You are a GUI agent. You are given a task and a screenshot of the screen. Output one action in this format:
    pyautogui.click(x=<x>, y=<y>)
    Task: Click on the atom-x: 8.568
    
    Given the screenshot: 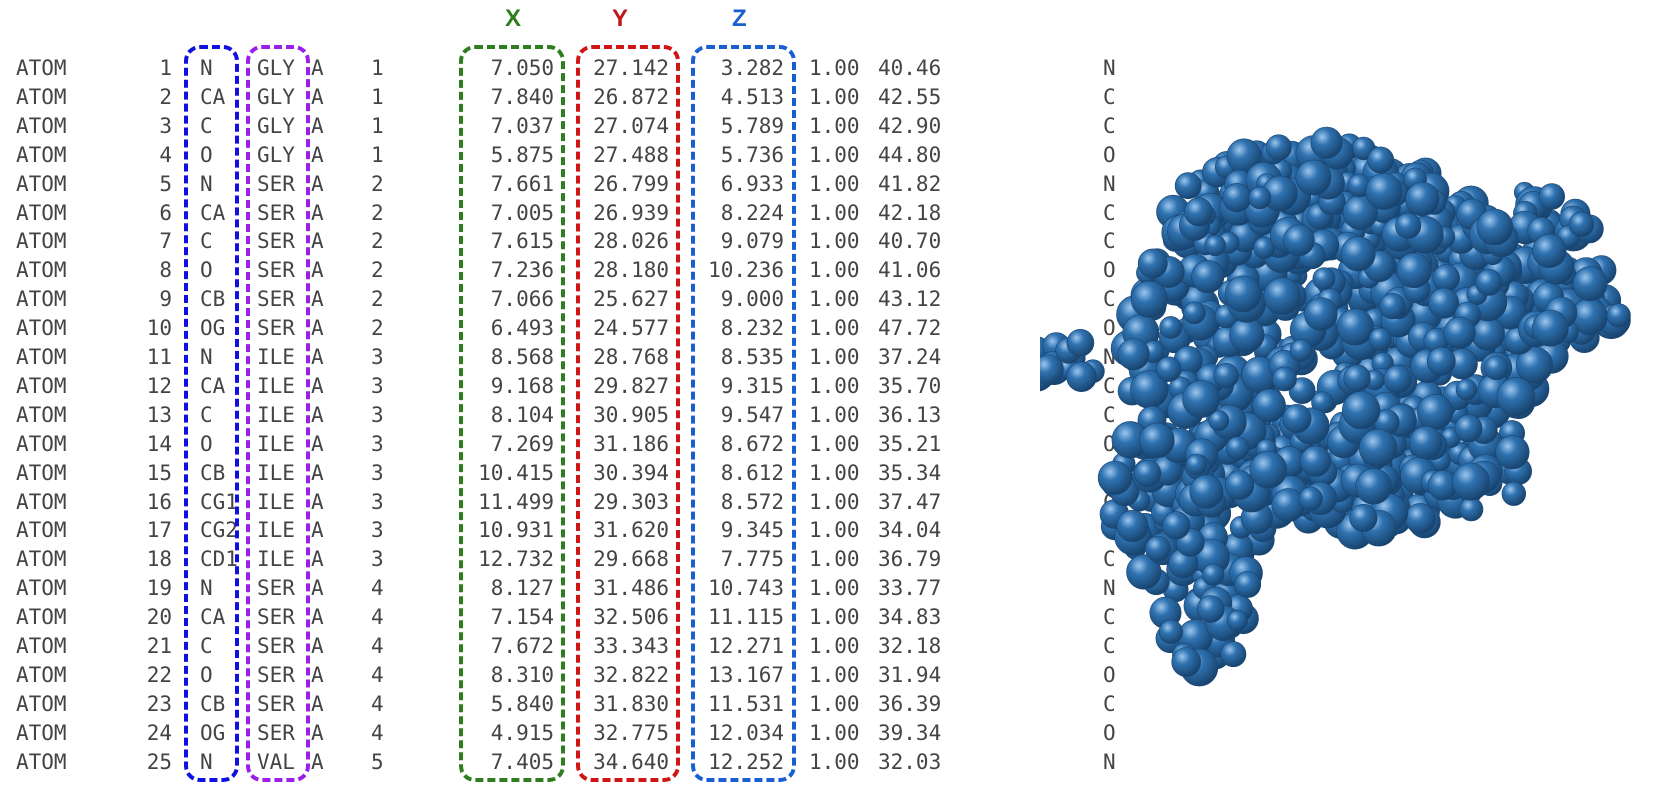 What is the action you would take?
    pyautogui.click(x=522, y=357)
    